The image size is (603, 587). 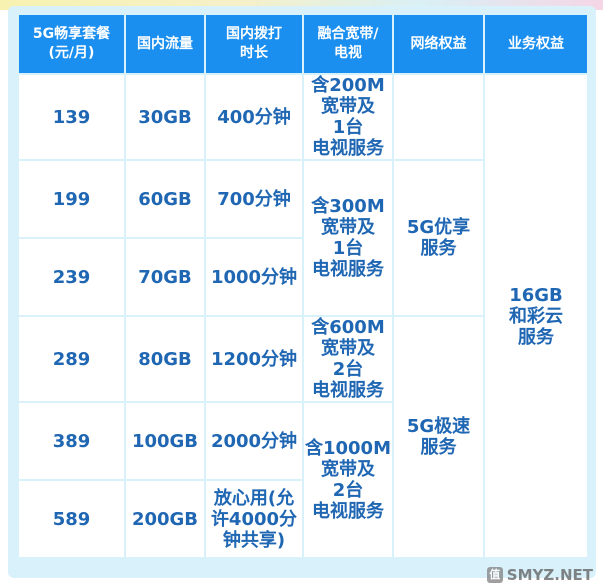 I want to click on price-cell: 589, so click(x=71, y=519).